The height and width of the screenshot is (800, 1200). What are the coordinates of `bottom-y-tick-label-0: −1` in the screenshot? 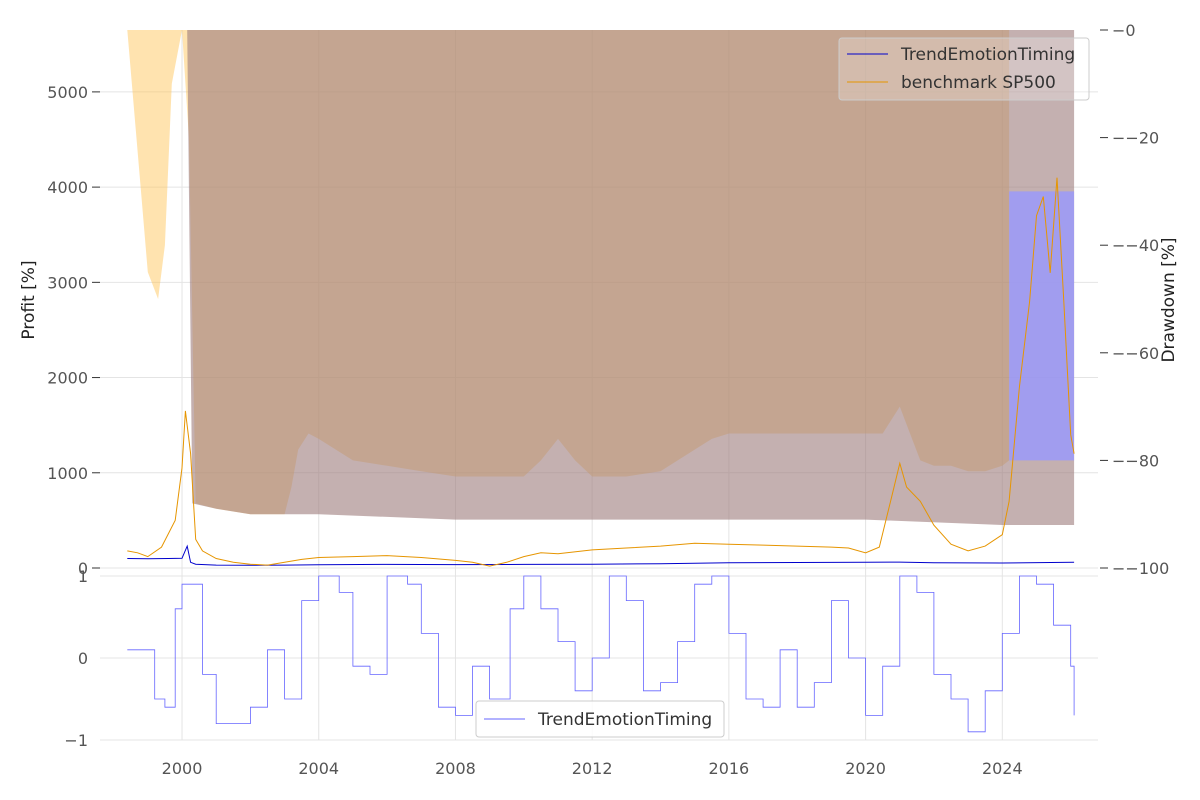 It's located at (76, 740).